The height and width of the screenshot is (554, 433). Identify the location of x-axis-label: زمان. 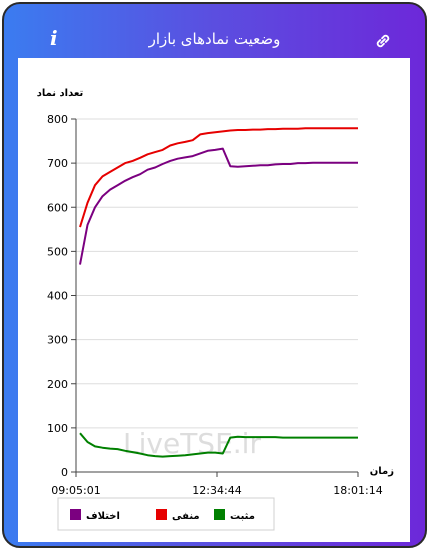
(382, 471).